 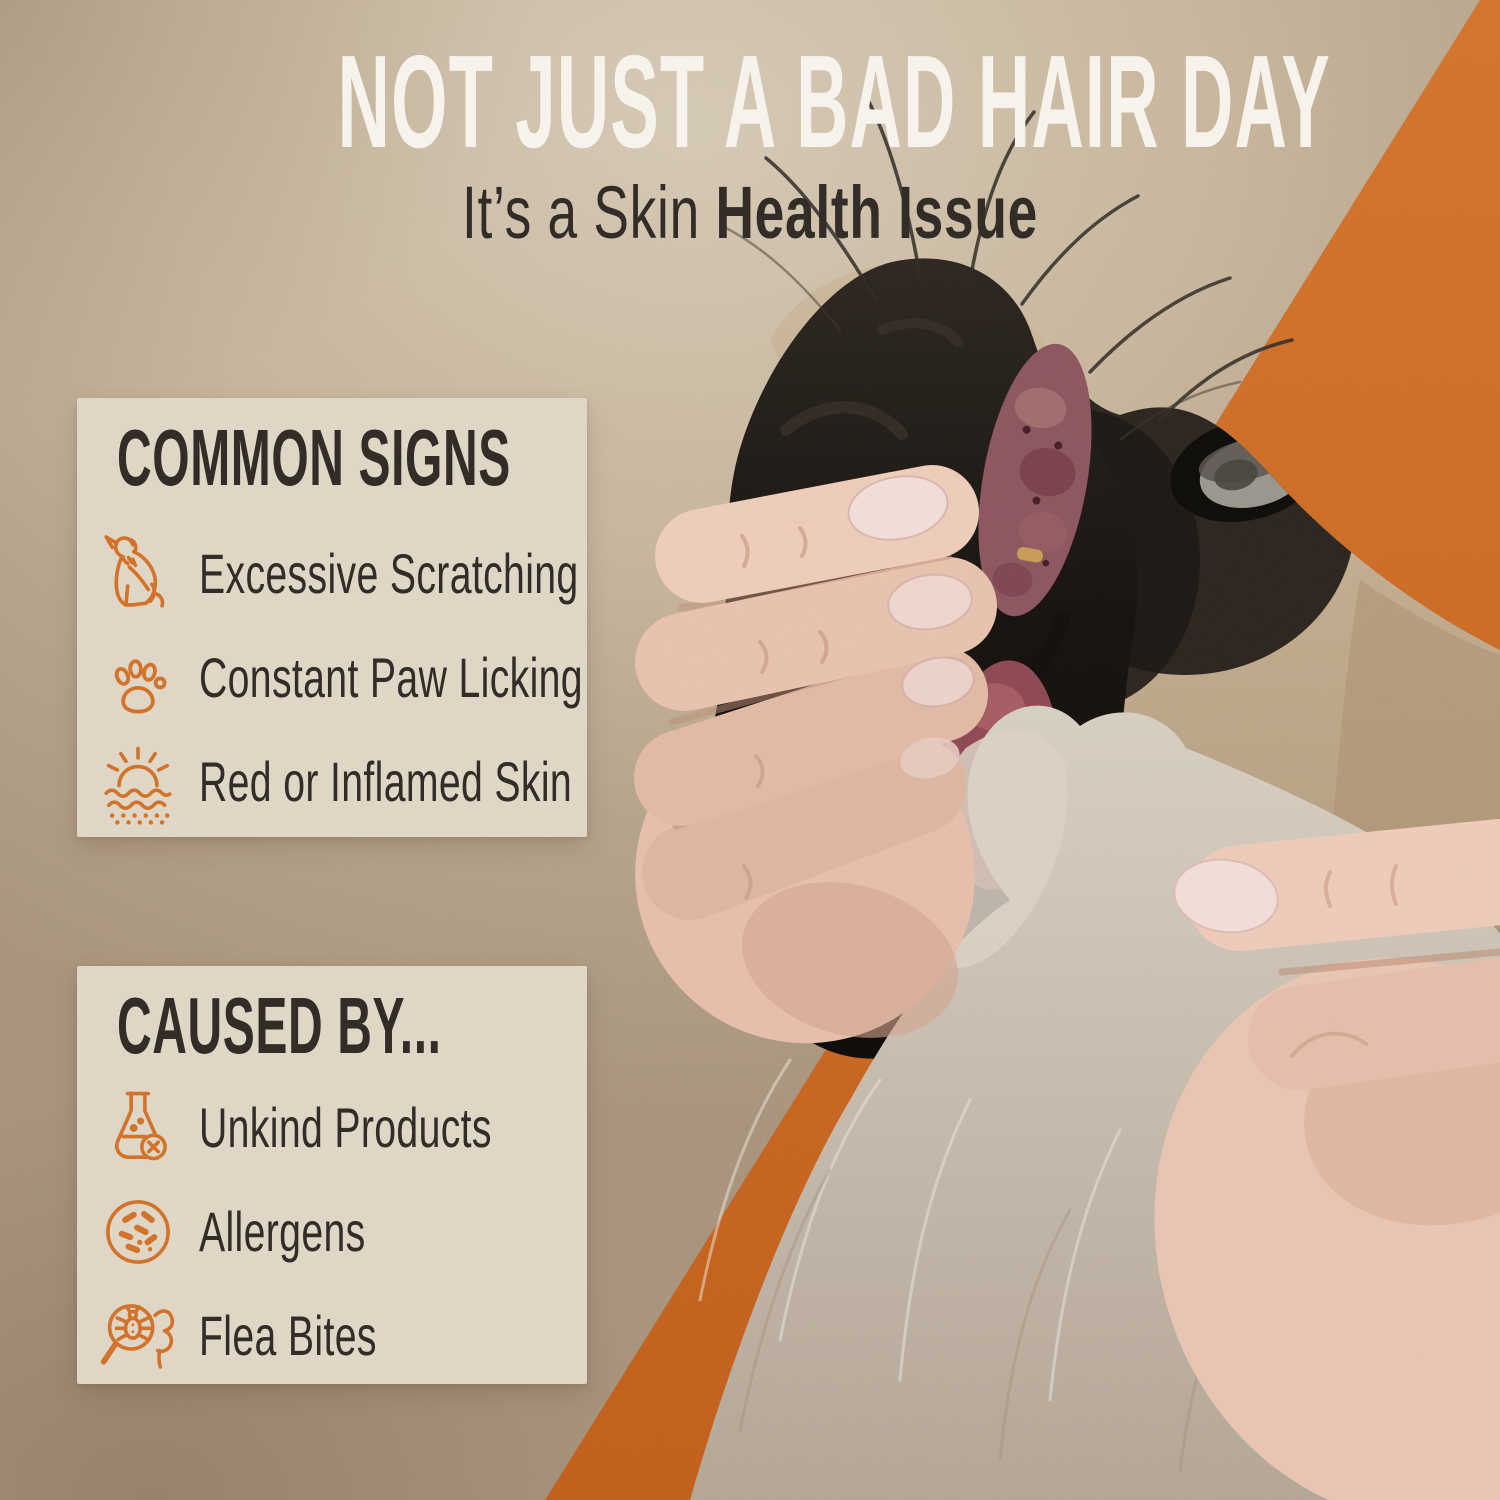 What do you see at coordinates (282, 1231) in the screenshot?
I see `cause-label: Allergens` at bounding box center [282, 1231].